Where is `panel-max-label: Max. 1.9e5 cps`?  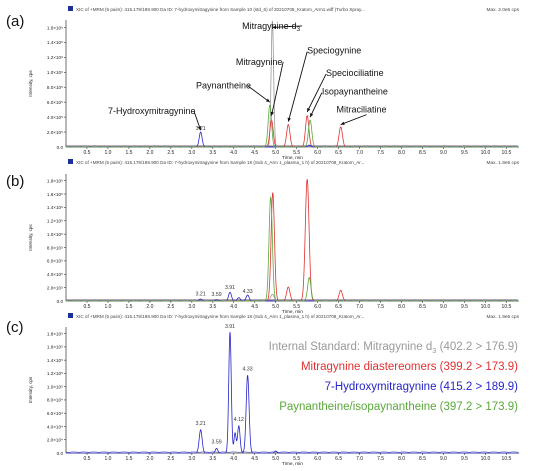
panel-max-label: Max. 1.9e5 cps is located at coordinates (502, 317).